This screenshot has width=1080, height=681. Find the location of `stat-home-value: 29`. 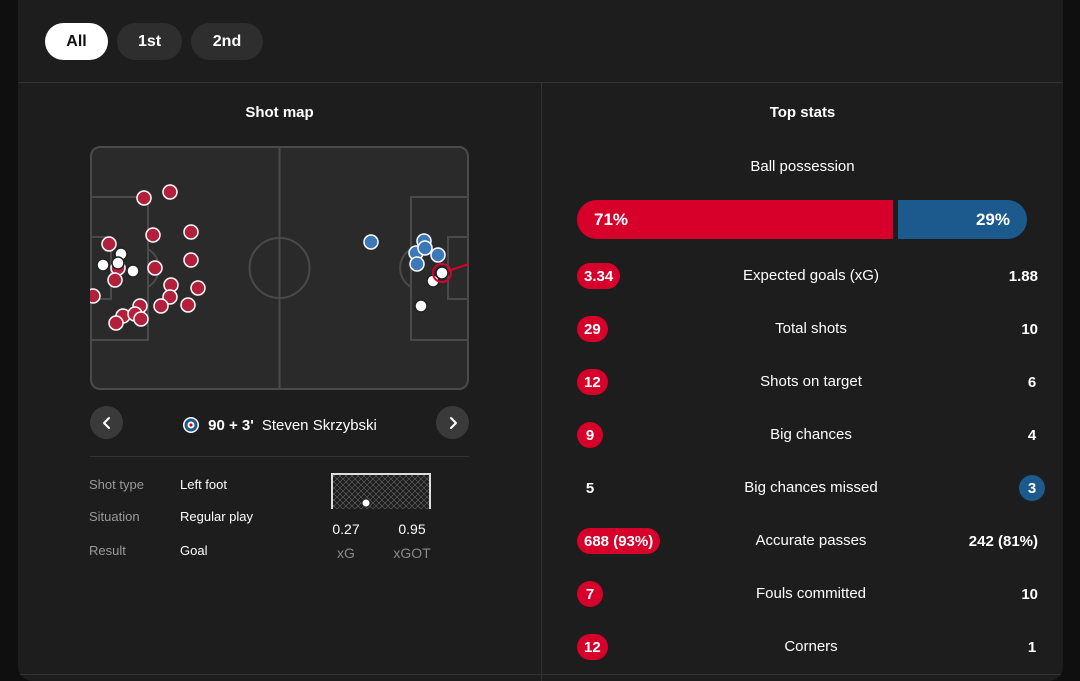

stat-home-value: 29 is located at coordinates (592, 329).